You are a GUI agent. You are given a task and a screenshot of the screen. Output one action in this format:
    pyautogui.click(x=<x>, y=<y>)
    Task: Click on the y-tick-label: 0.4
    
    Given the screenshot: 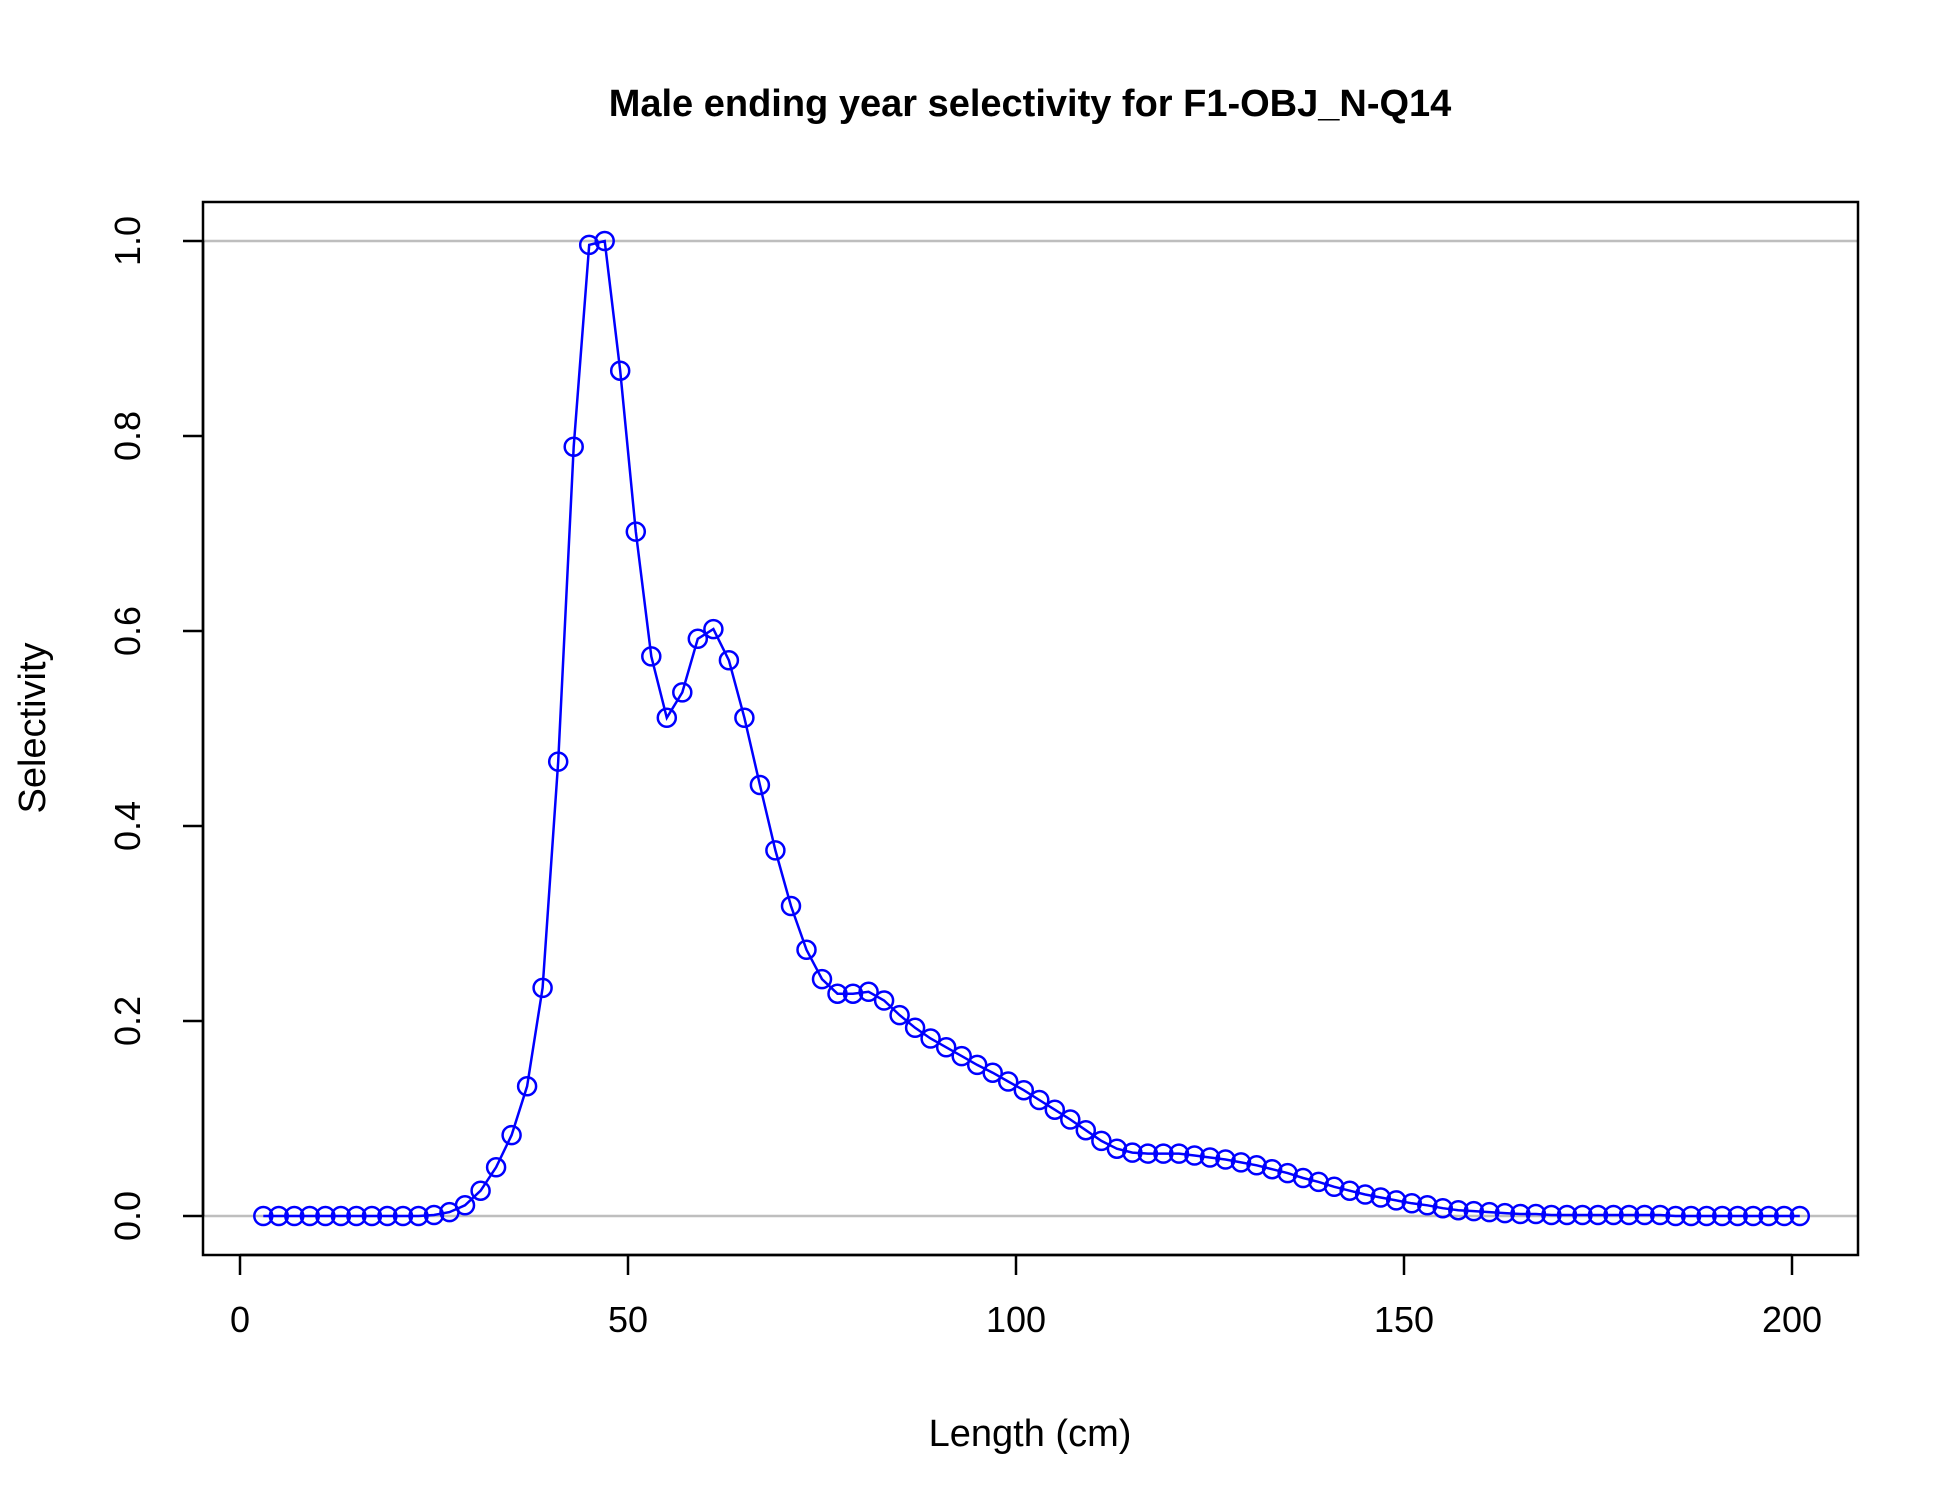 What is the action you would take?
    pyautogui.click(x=127, y=826)
    